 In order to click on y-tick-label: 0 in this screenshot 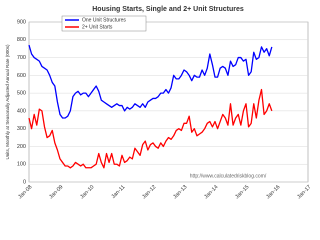, I will do `click(24, 182)`.